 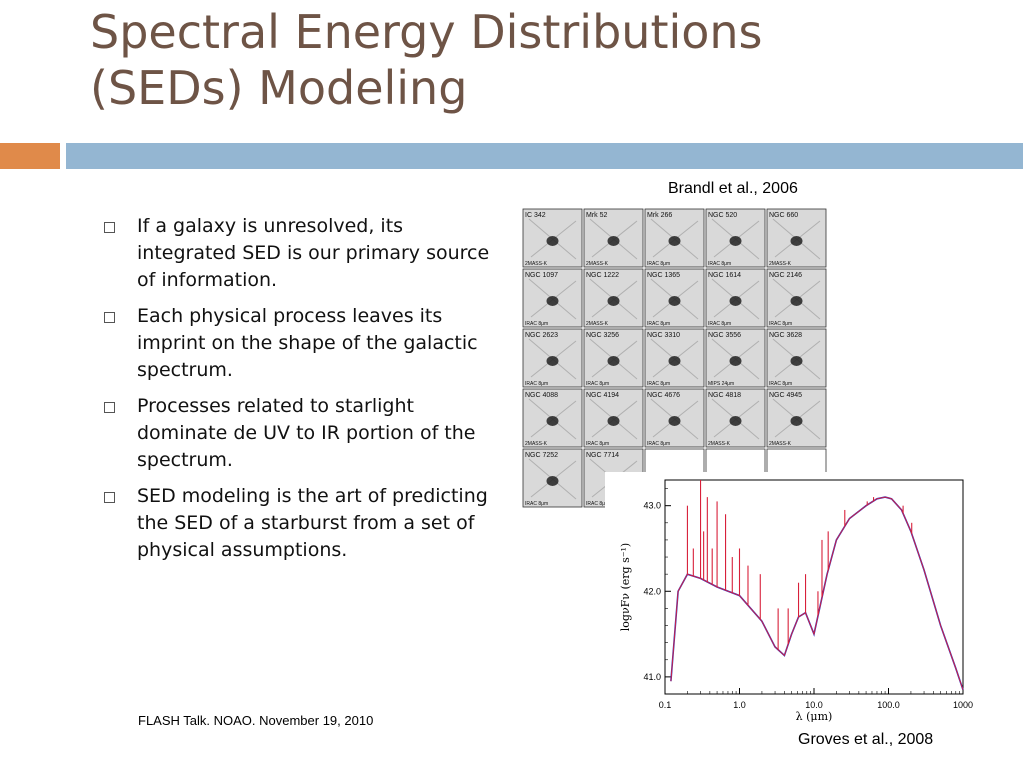 I want to click on galaxy-cell: NGC 2146 IRAC 8μm, so click(x=796, y=298).